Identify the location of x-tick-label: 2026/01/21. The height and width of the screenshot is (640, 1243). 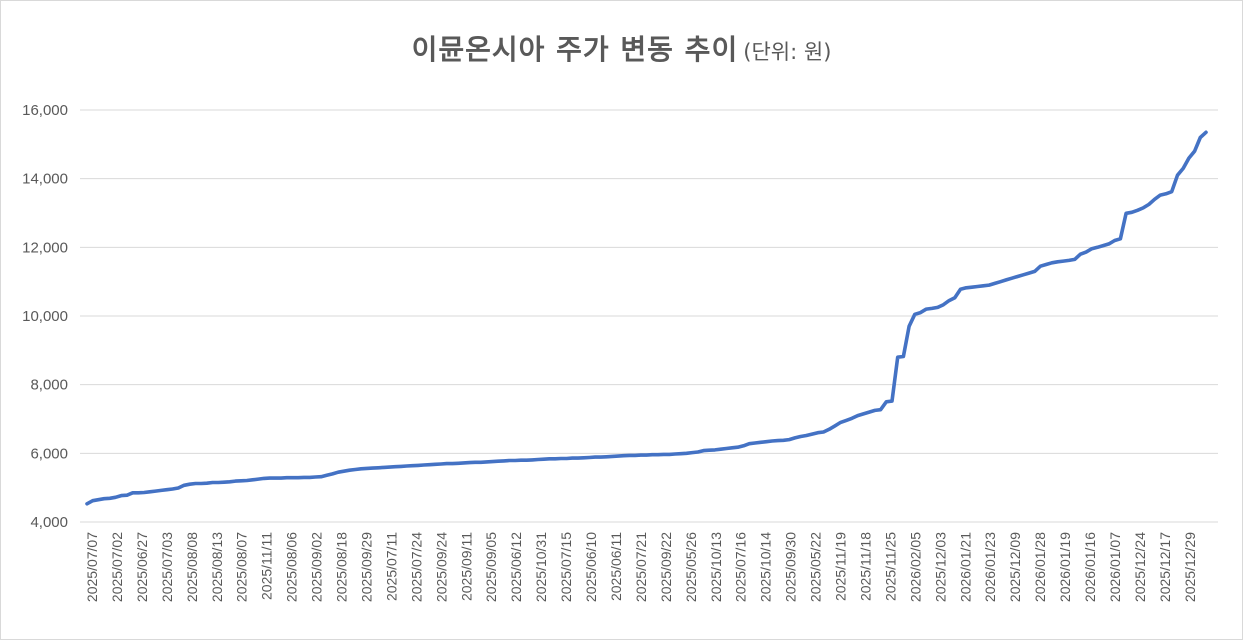
(965, 567).